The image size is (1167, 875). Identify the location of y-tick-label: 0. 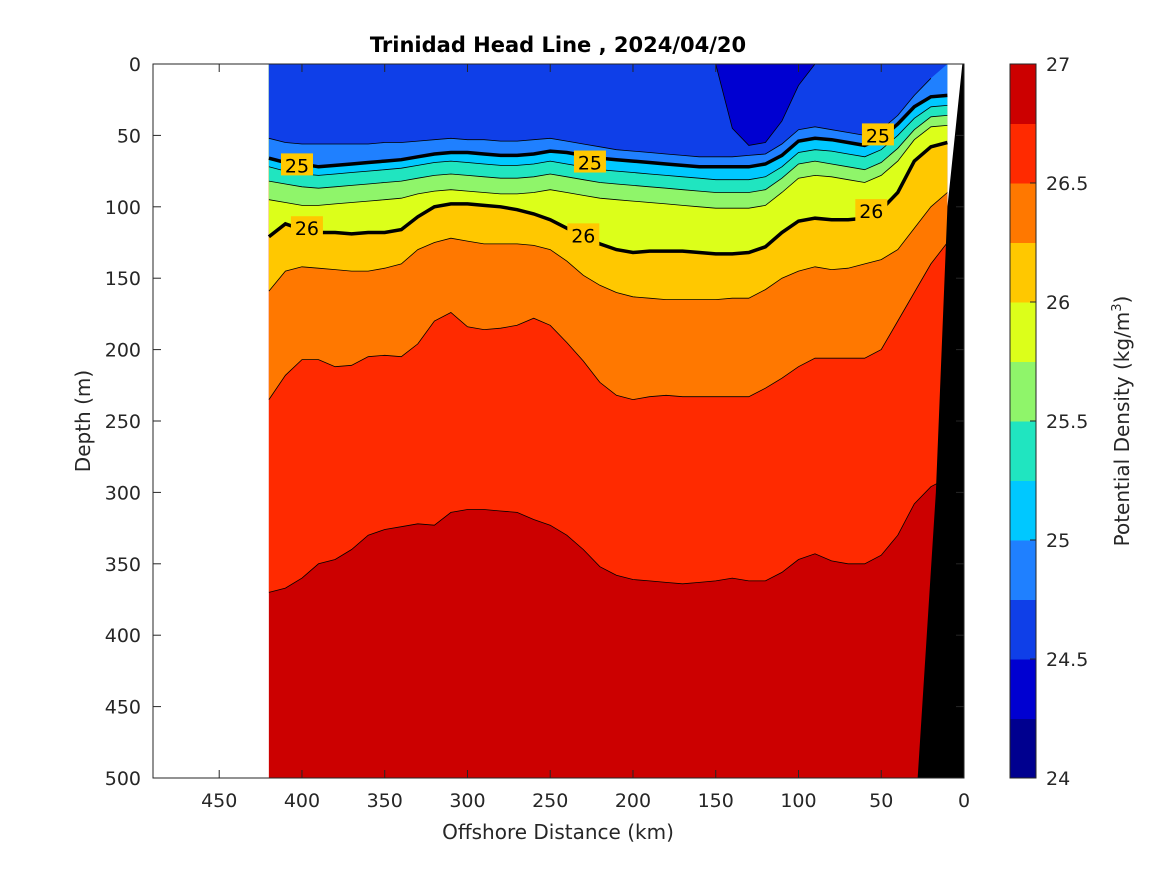
(135, 65).